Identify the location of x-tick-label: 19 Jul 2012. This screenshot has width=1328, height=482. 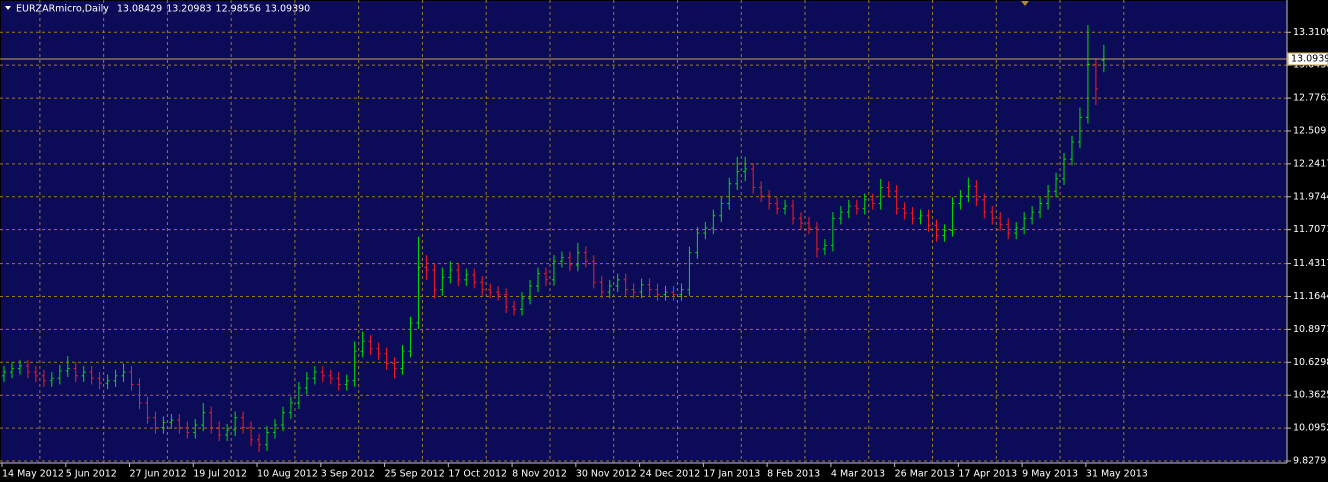
(220, 474).